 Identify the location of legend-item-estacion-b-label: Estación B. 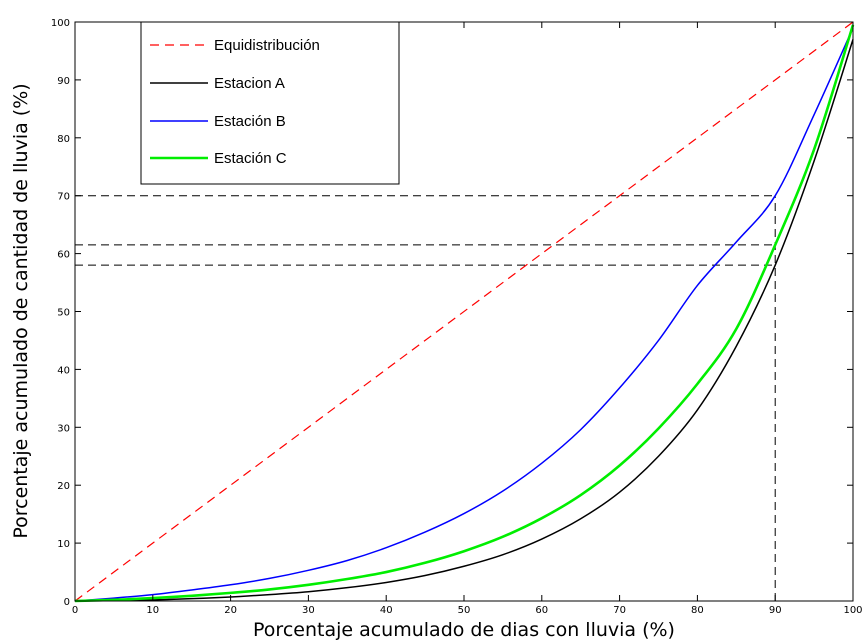
(250, 121).